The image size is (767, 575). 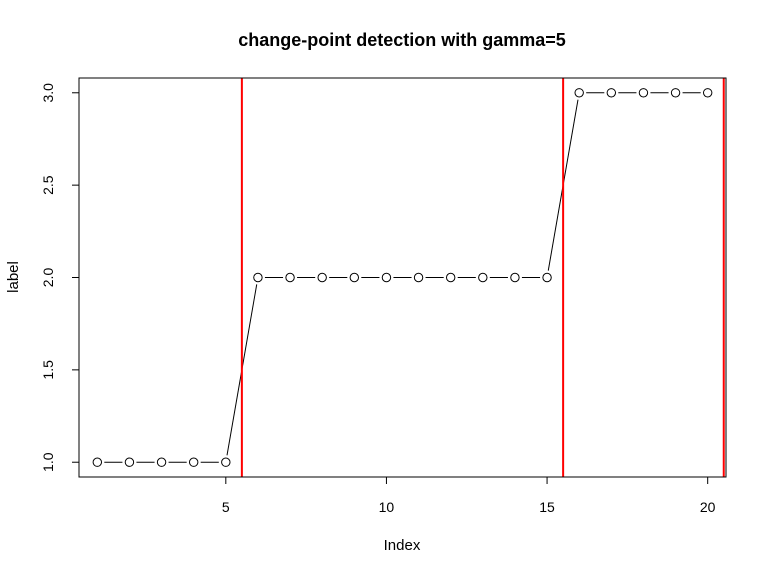 What do you see at coordinates (547, 507) in the screenshot?
I see `x-tick-label: 15` at bounding box center [547, 507].